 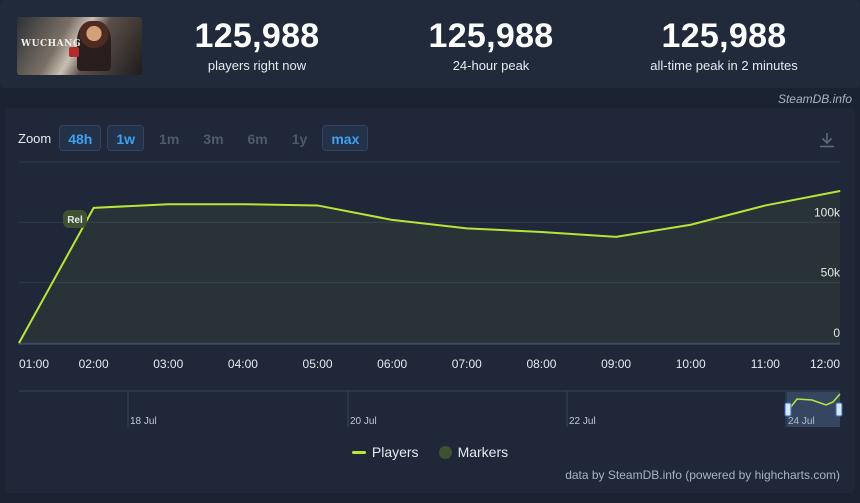 I want to click on navigator-label: 20 Jul, so click(x=363, y=421).